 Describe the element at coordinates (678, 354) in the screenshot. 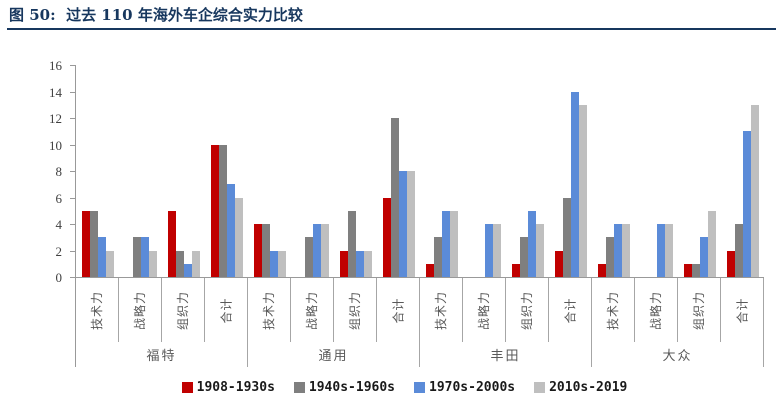

I see `x-group-label: 大众` at that location.